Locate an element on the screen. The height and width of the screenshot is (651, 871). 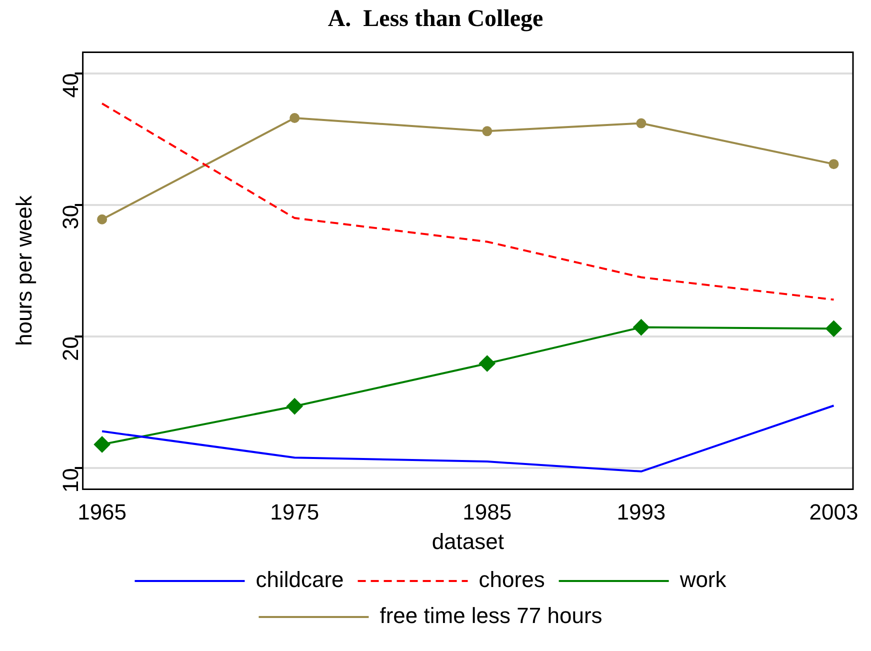
y-tick-label: 20 is located at coordinates (70, 348).